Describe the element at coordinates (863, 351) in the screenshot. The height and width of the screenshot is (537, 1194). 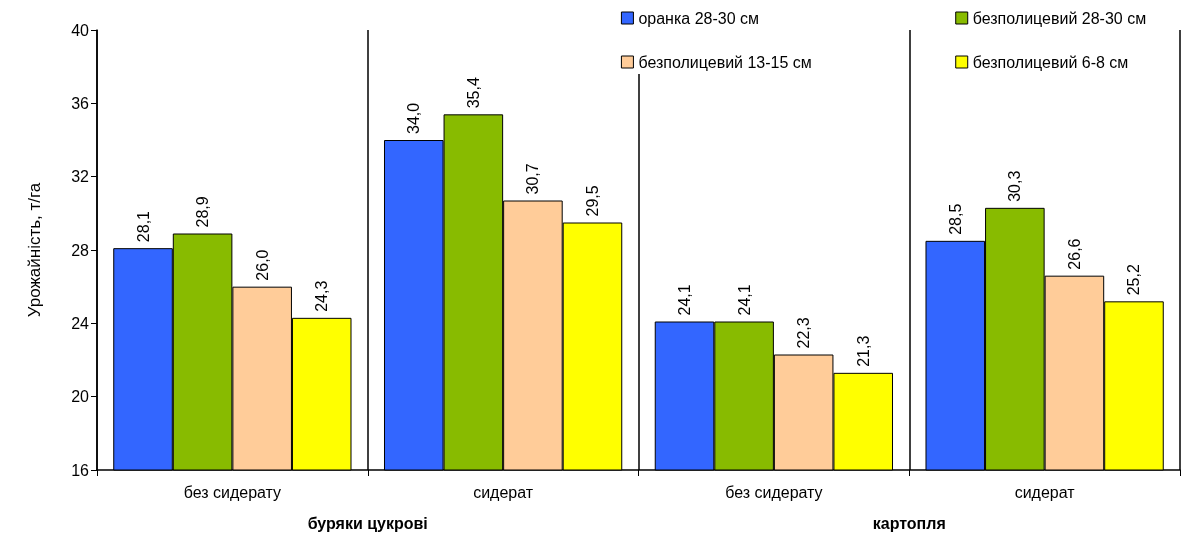
I see `data-label: 21,3` at that location.